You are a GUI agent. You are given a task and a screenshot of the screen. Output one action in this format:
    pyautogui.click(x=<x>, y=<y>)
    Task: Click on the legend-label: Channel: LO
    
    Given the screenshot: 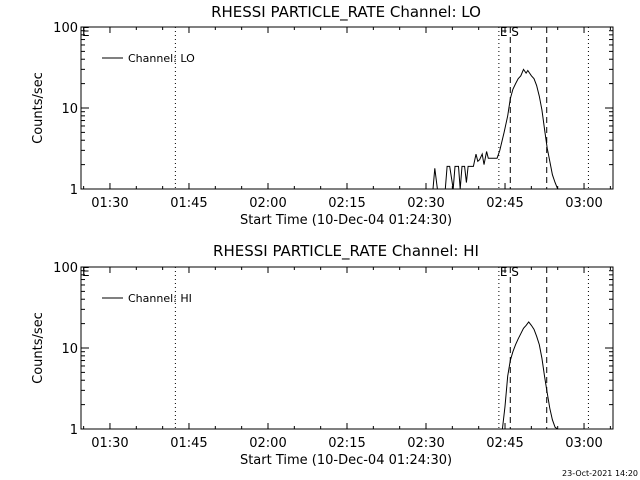 What is the action you would take?
    pyautogui.click(x=161, y=58)
    